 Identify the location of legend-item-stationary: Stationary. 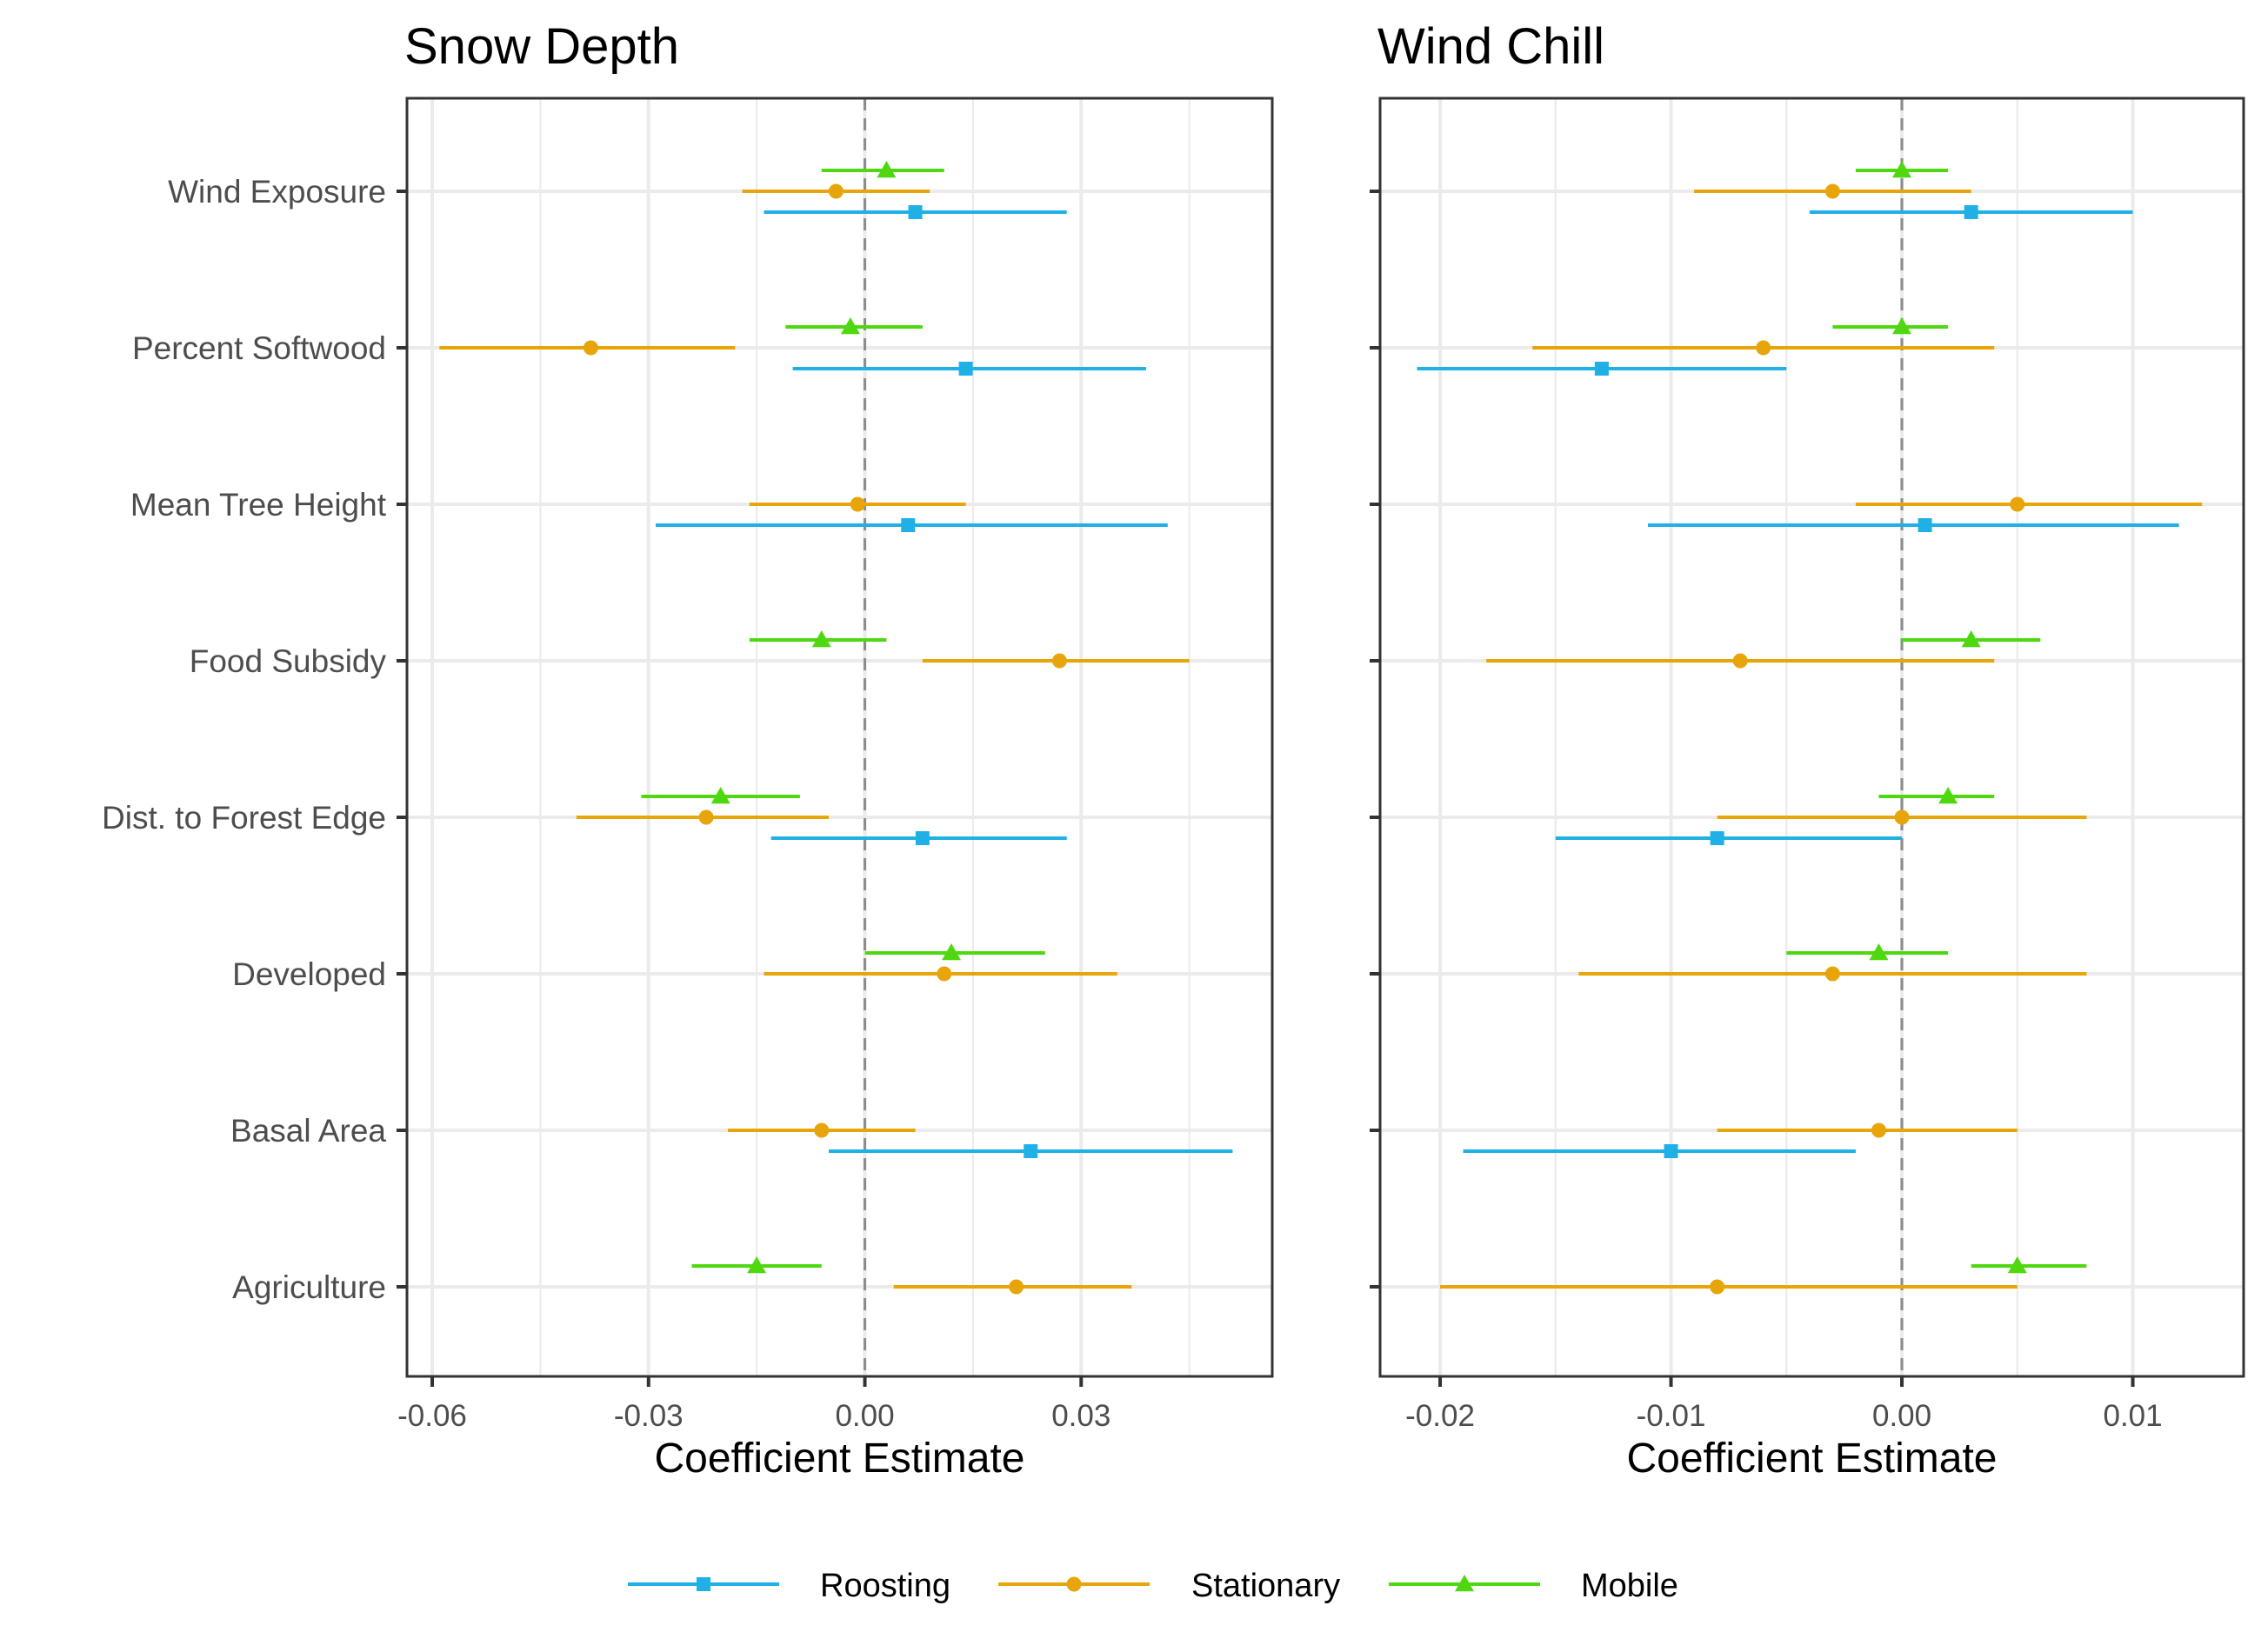
(1169, 1586).